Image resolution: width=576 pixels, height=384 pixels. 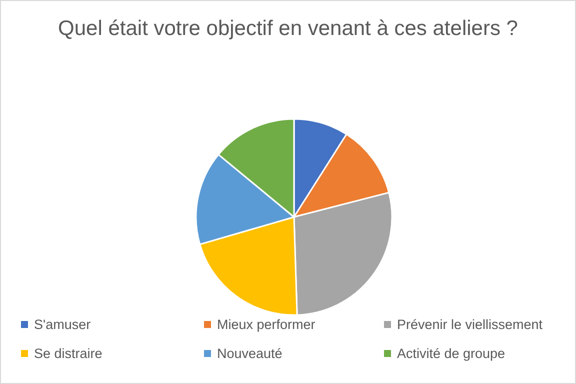 What do you see at coordinates (470, 324) in the screenshot?
I see `legend-label: Prévenir le viellissement` at bounding box center [470, 324].